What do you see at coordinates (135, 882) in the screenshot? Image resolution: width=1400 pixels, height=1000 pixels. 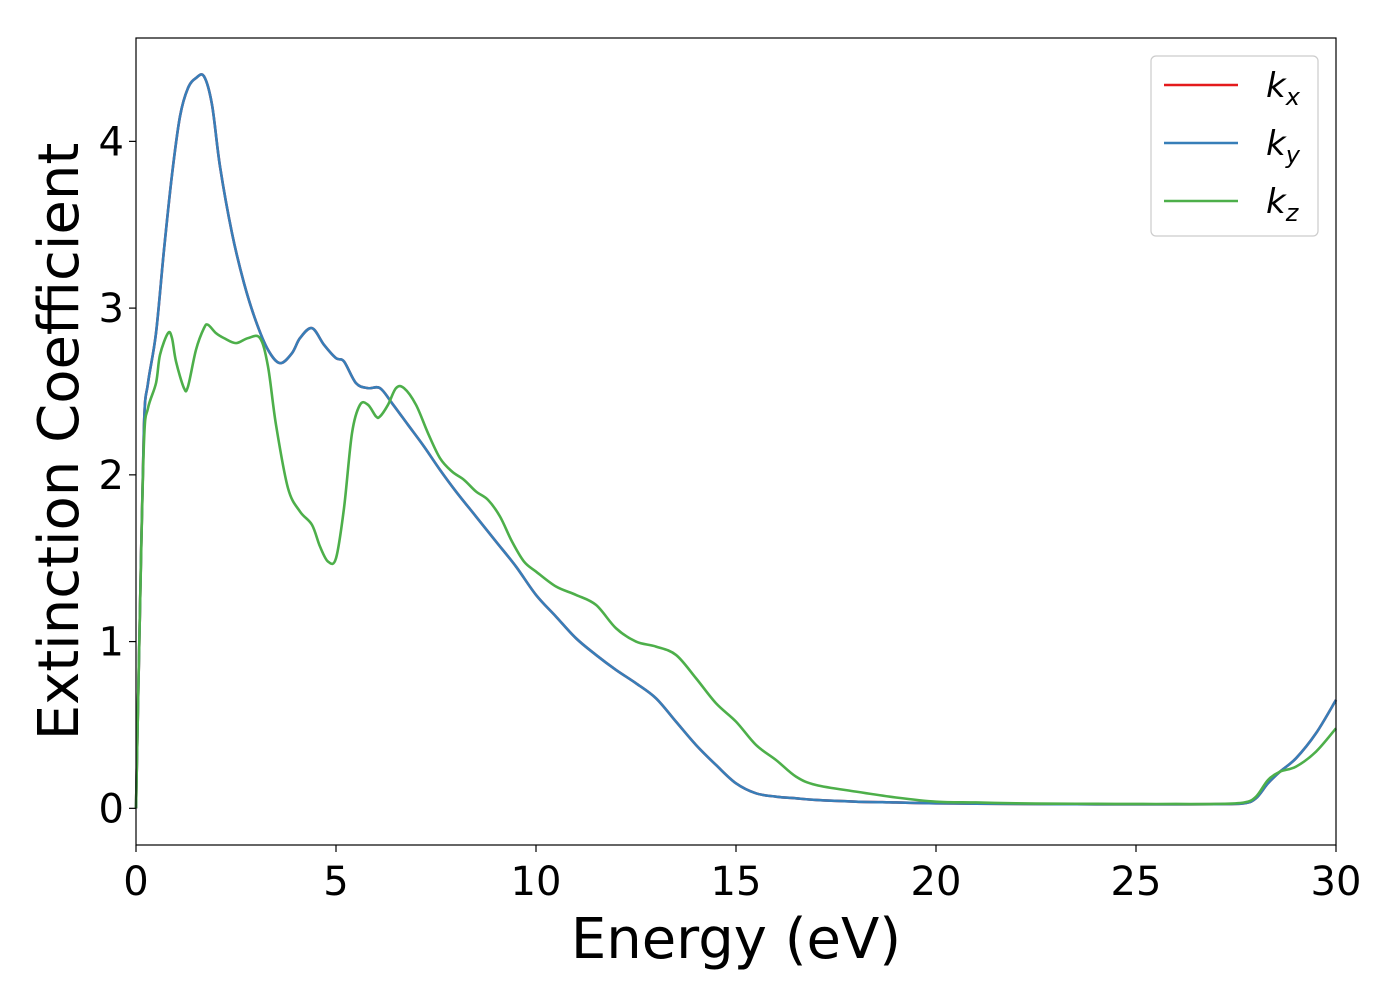 I see `x-tick-label: 0` at bounding box center [135, 882].